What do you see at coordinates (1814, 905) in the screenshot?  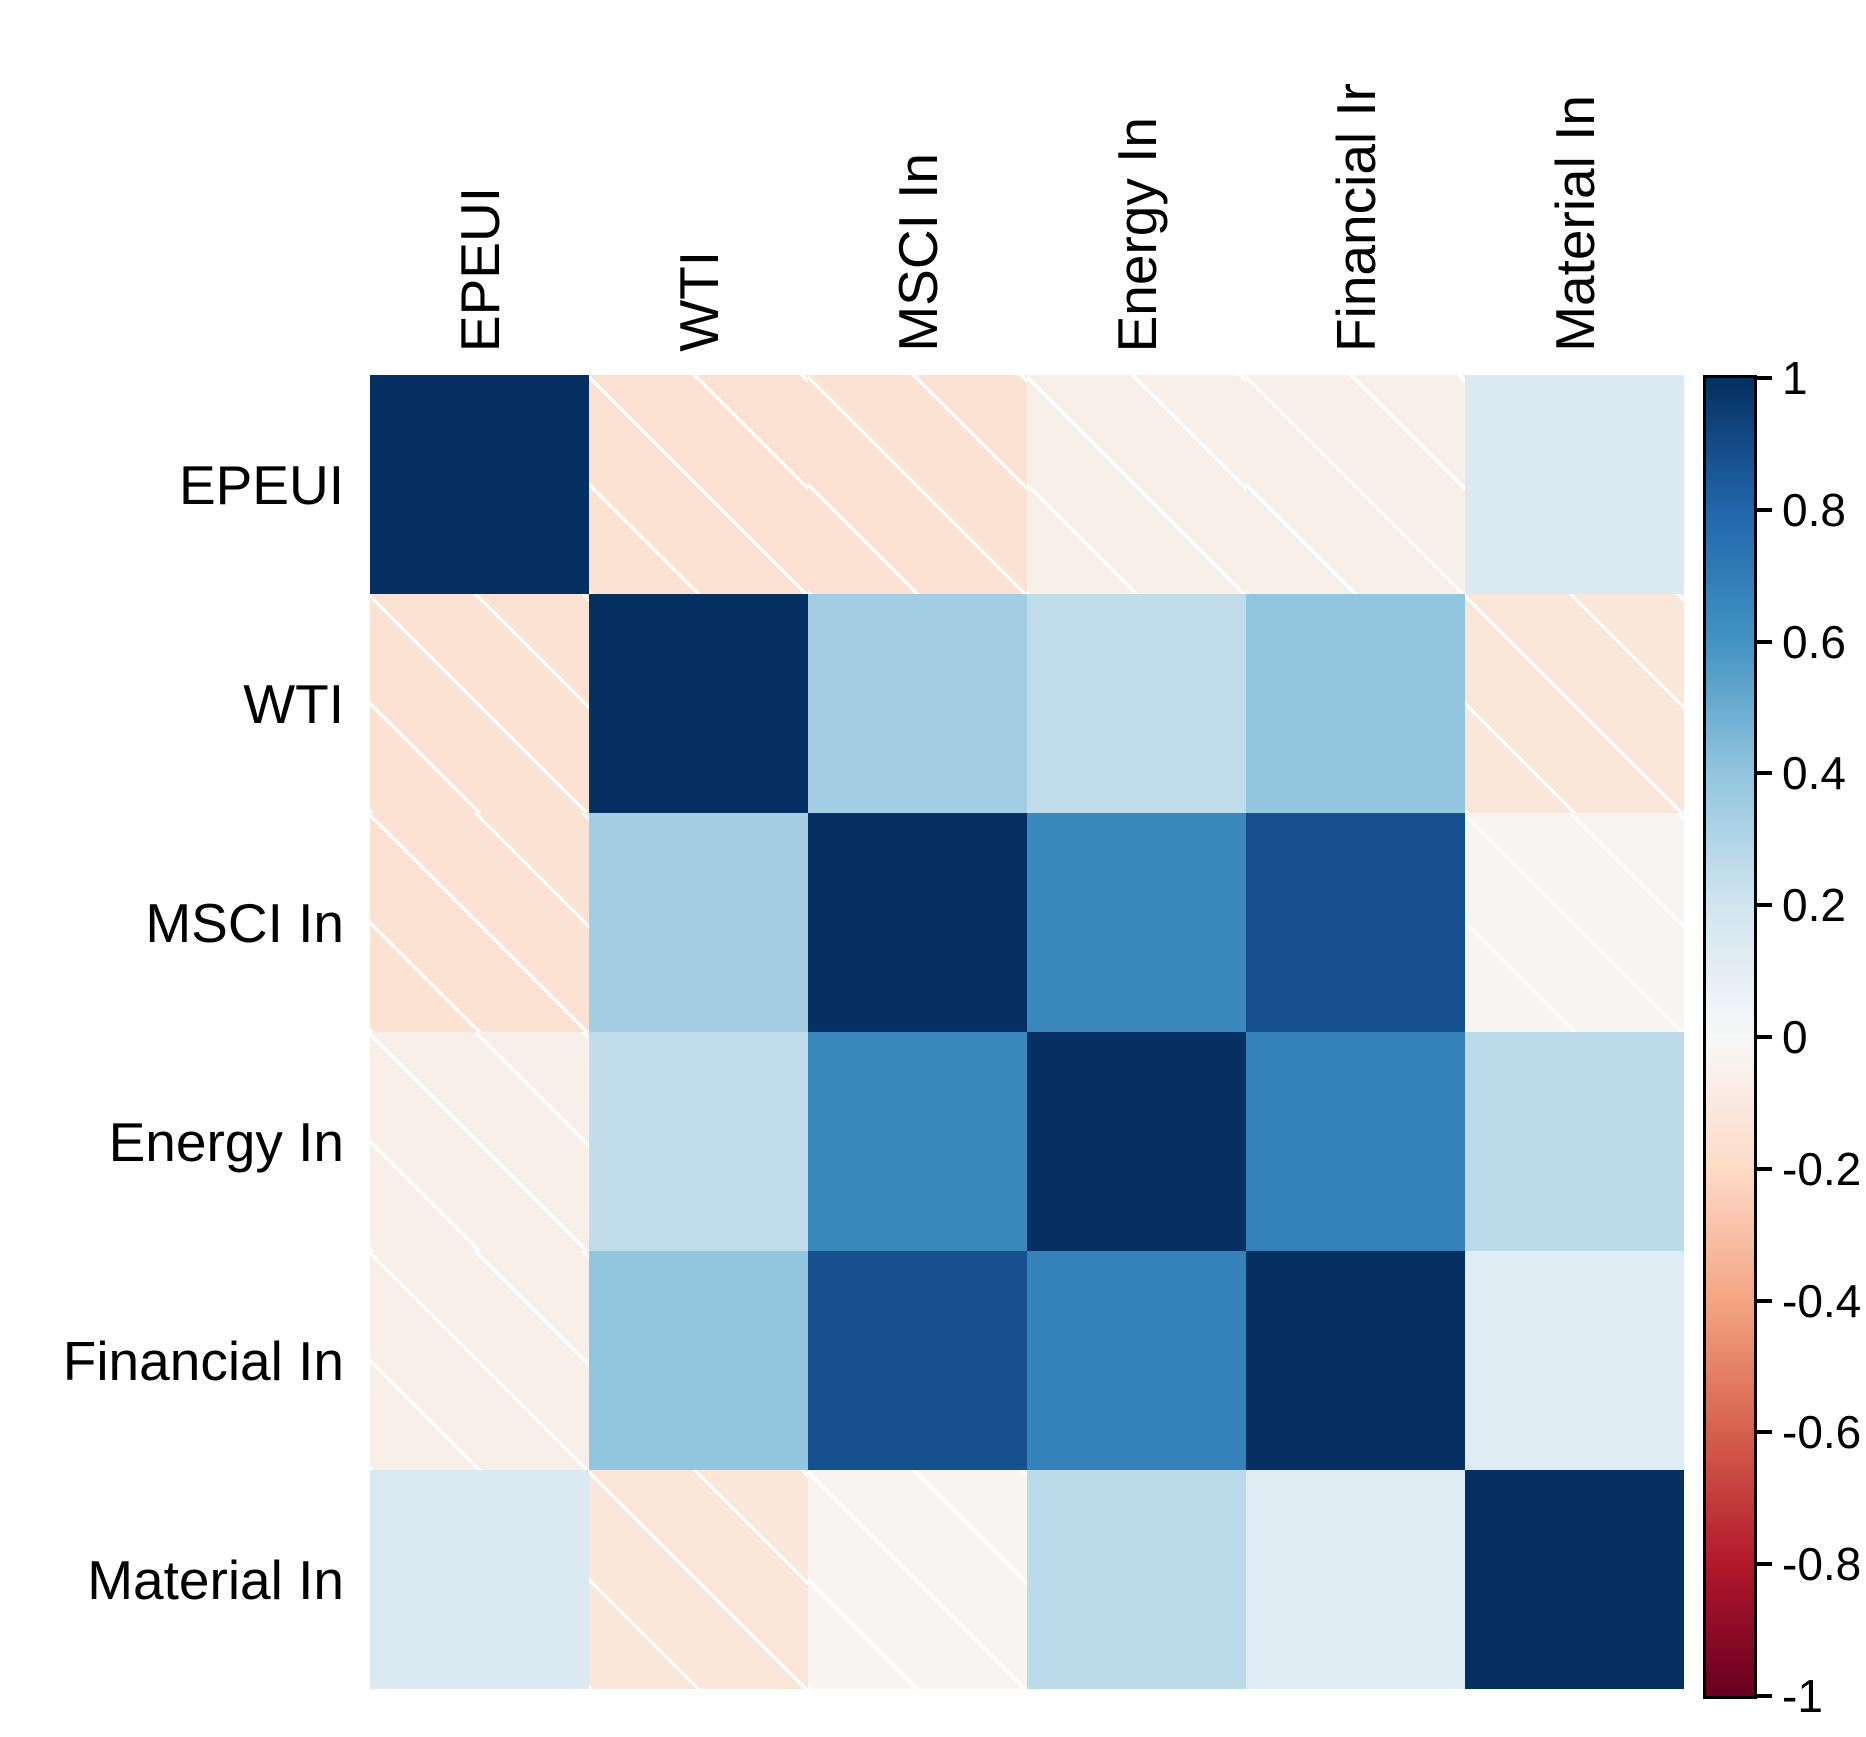 I see `colorbar-tick-label: 0.2` at bounding box center [1814, 905].